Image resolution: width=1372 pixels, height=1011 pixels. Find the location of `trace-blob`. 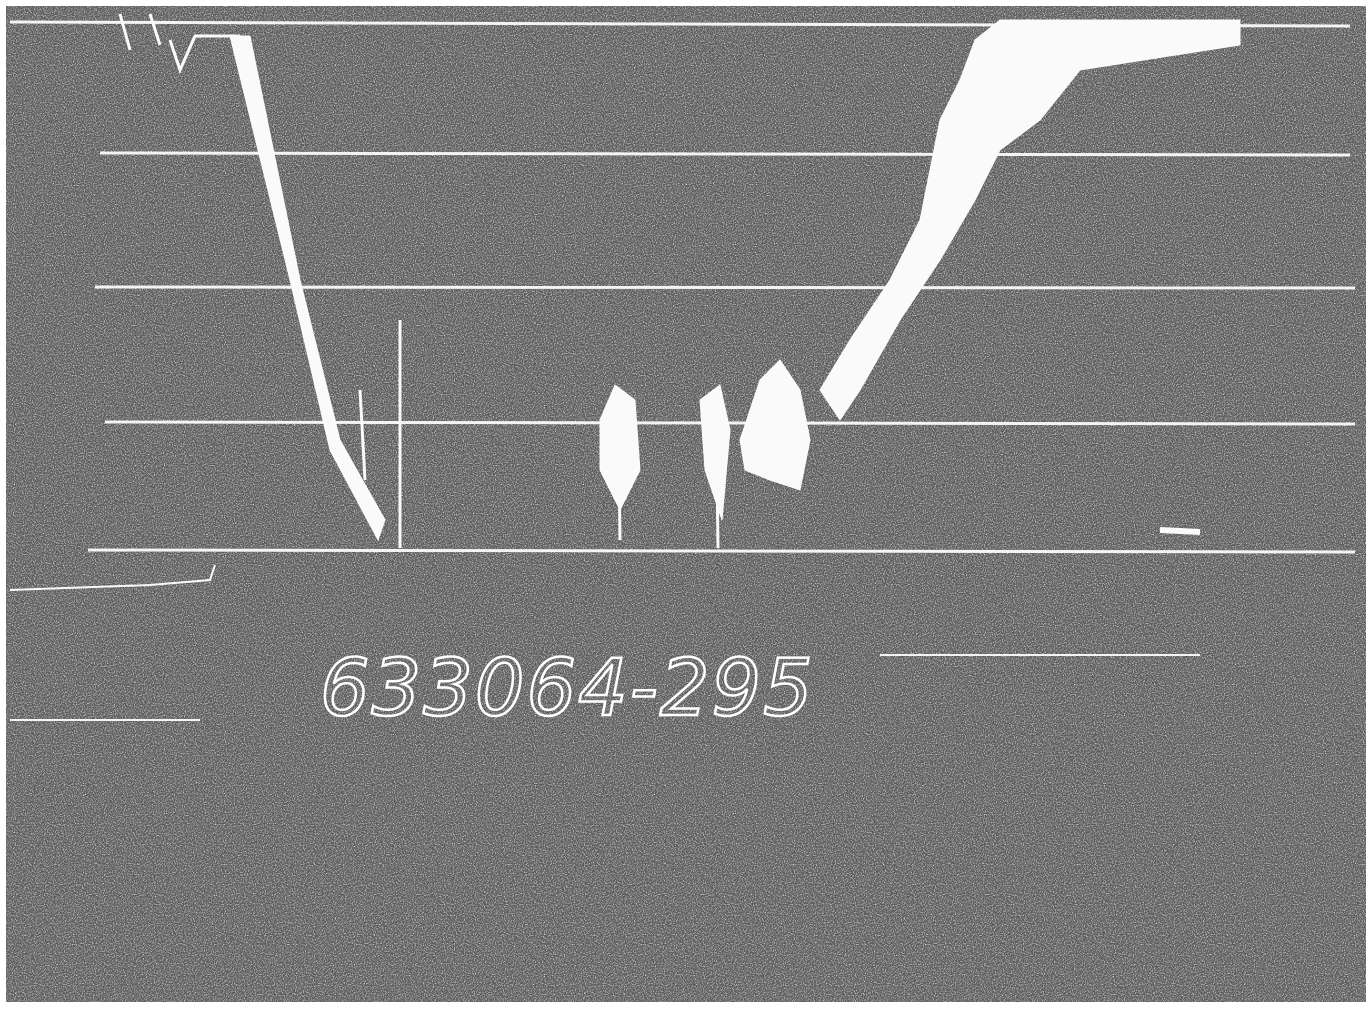

trace-blob is located at coordinates (1180, 531).